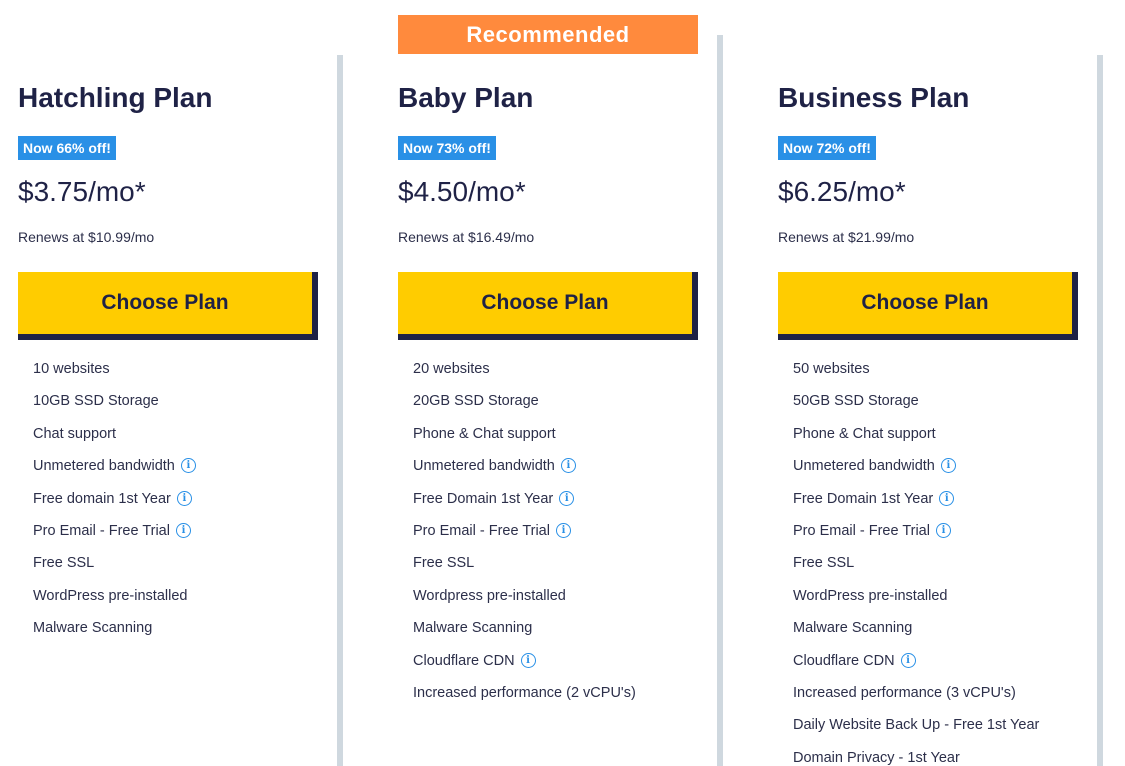  I want to click on feature-text: 50 websites, so click(831, 369).